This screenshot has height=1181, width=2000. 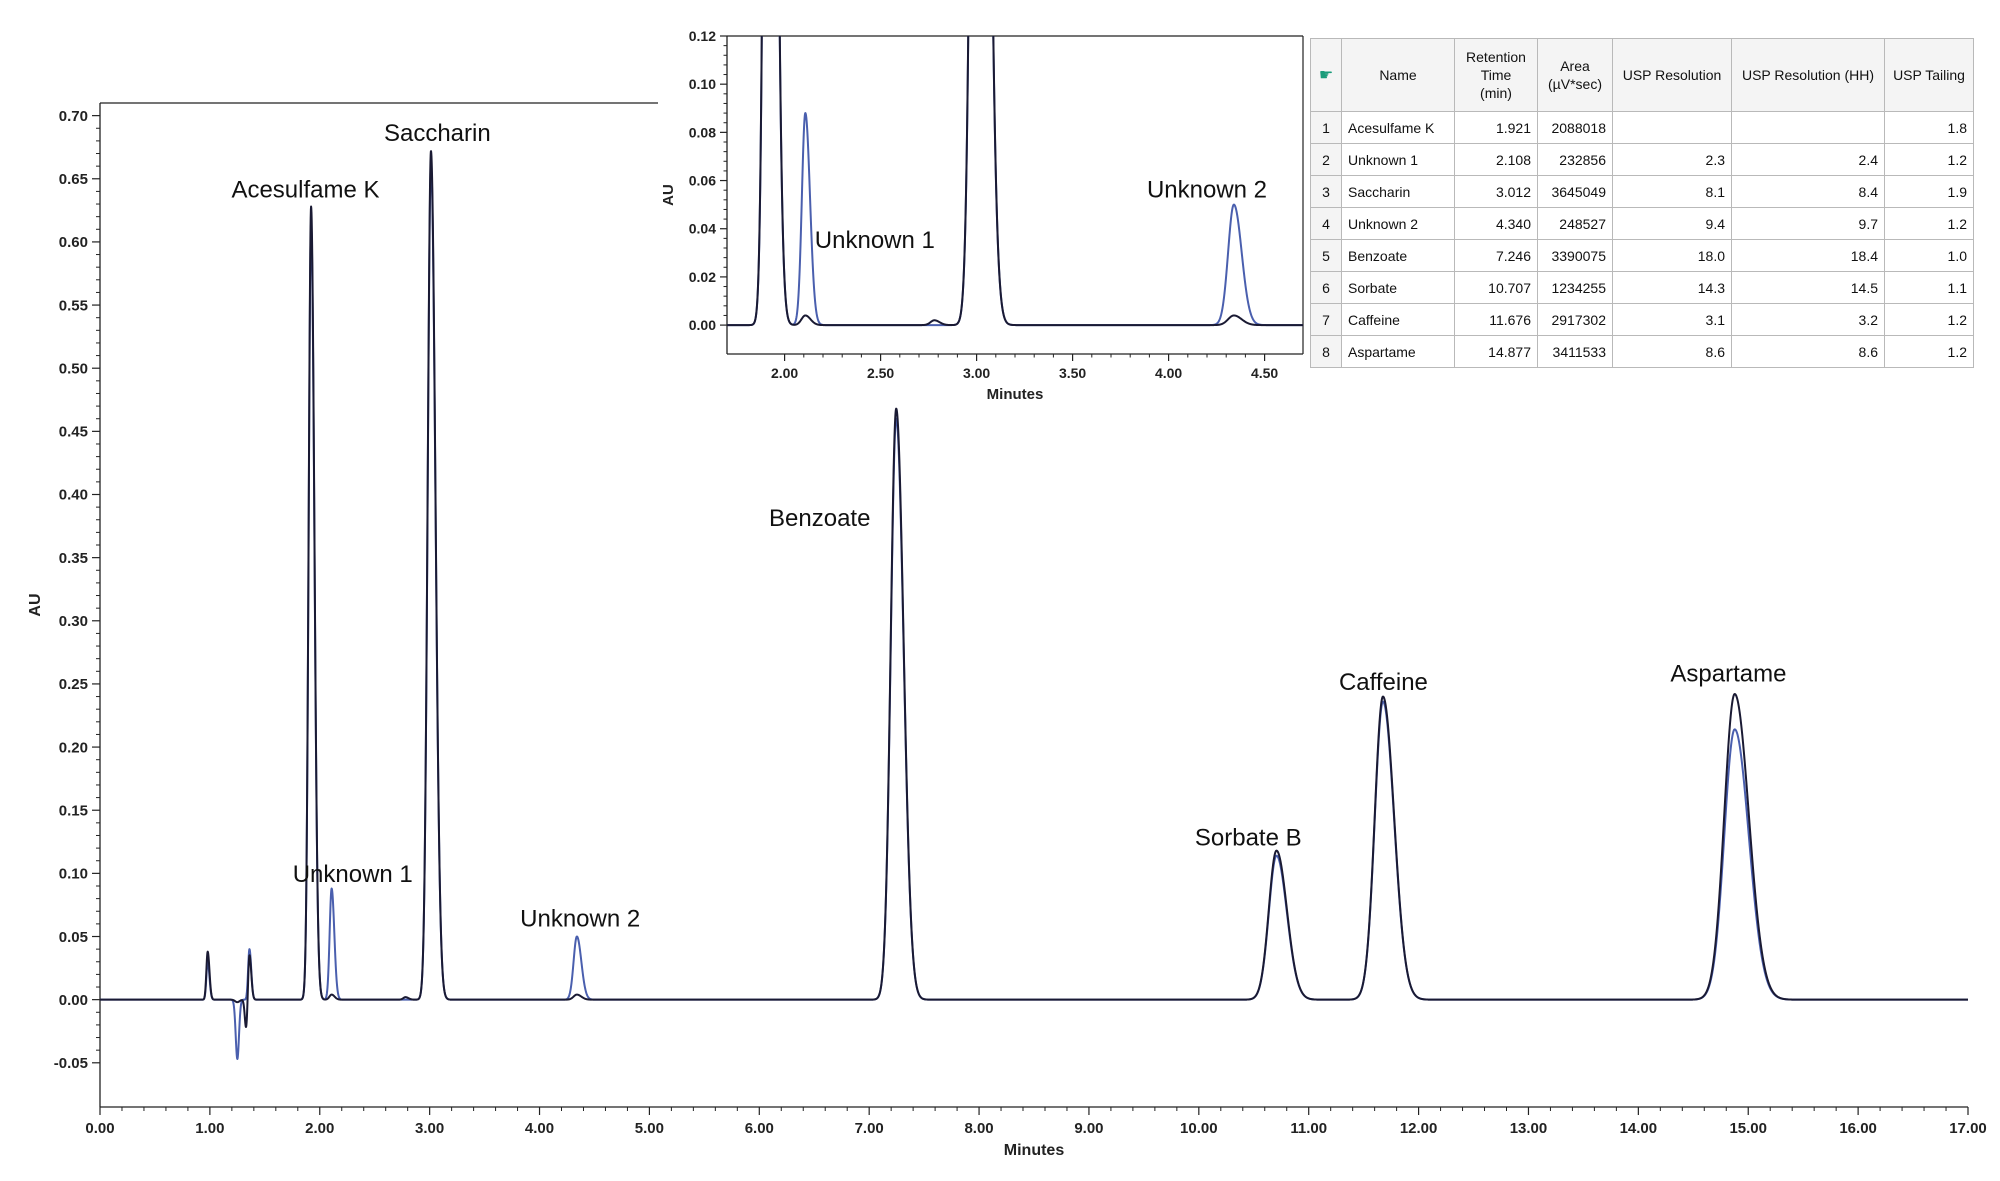 What do you see at coordinates (1496, 319) in the screenshot?
I see `cell-retention-time: 11.676` at bounding box center [1496, 319].